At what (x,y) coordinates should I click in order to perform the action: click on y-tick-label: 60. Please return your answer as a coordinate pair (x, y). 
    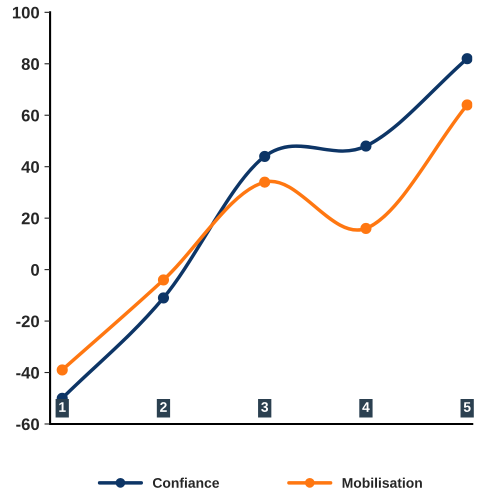
    Looking at the image, I should click on (30, 116).